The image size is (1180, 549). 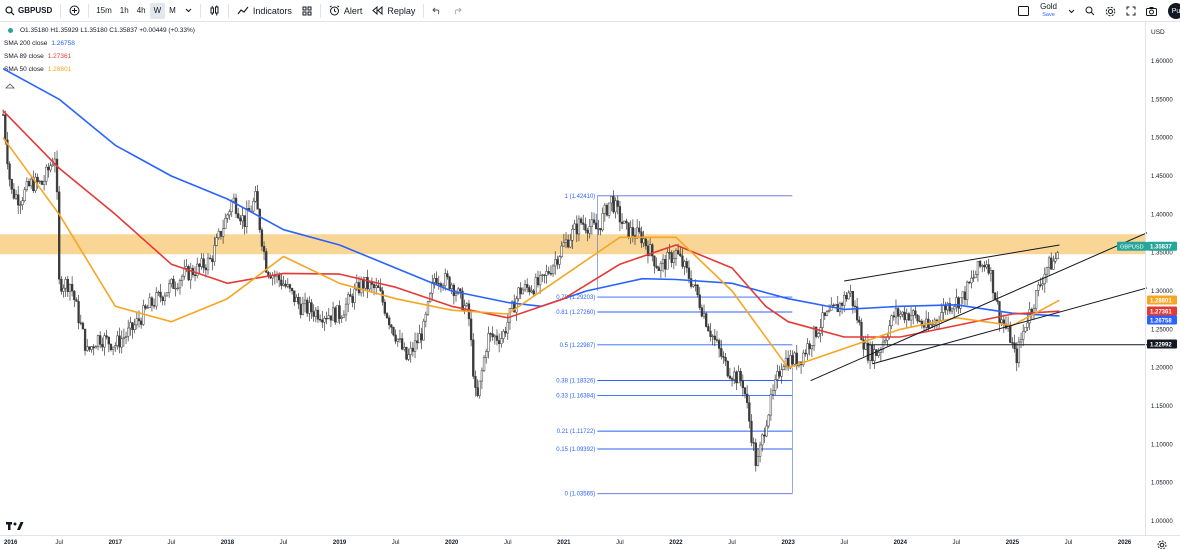 I want to click on price-tick-label: 1.25000, so click(x=1162, y=330).